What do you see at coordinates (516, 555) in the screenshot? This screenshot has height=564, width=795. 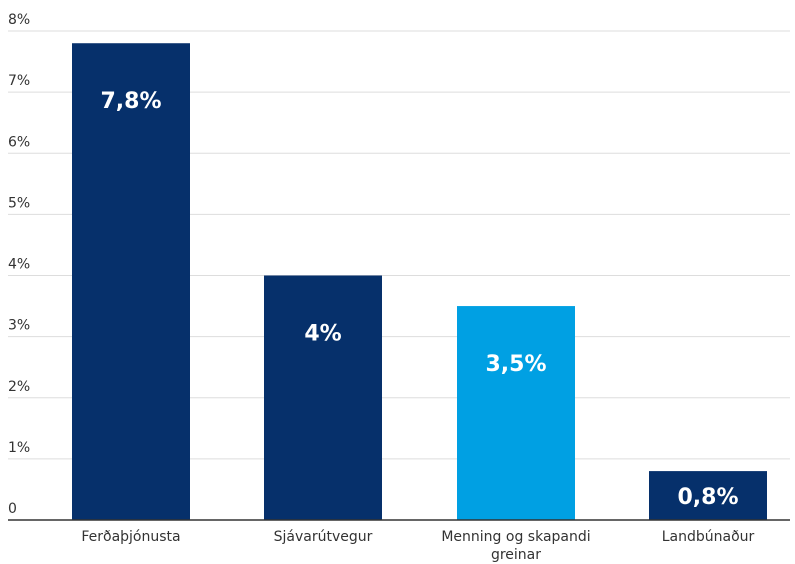 I see `x-category-label: greinar` at bounding box center [516, 555].